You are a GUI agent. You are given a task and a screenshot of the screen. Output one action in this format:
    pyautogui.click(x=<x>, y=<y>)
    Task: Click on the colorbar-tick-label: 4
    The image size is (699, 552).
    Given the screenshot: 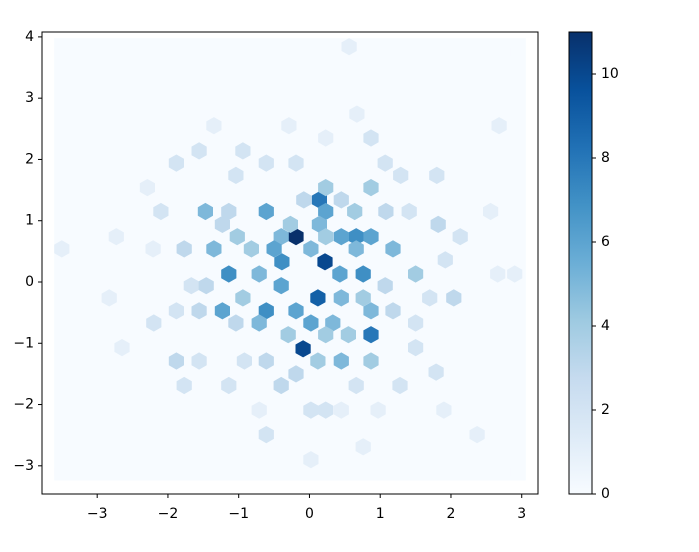 What is the action you would take?
    pyautogui.click(x=605, y=326)
    